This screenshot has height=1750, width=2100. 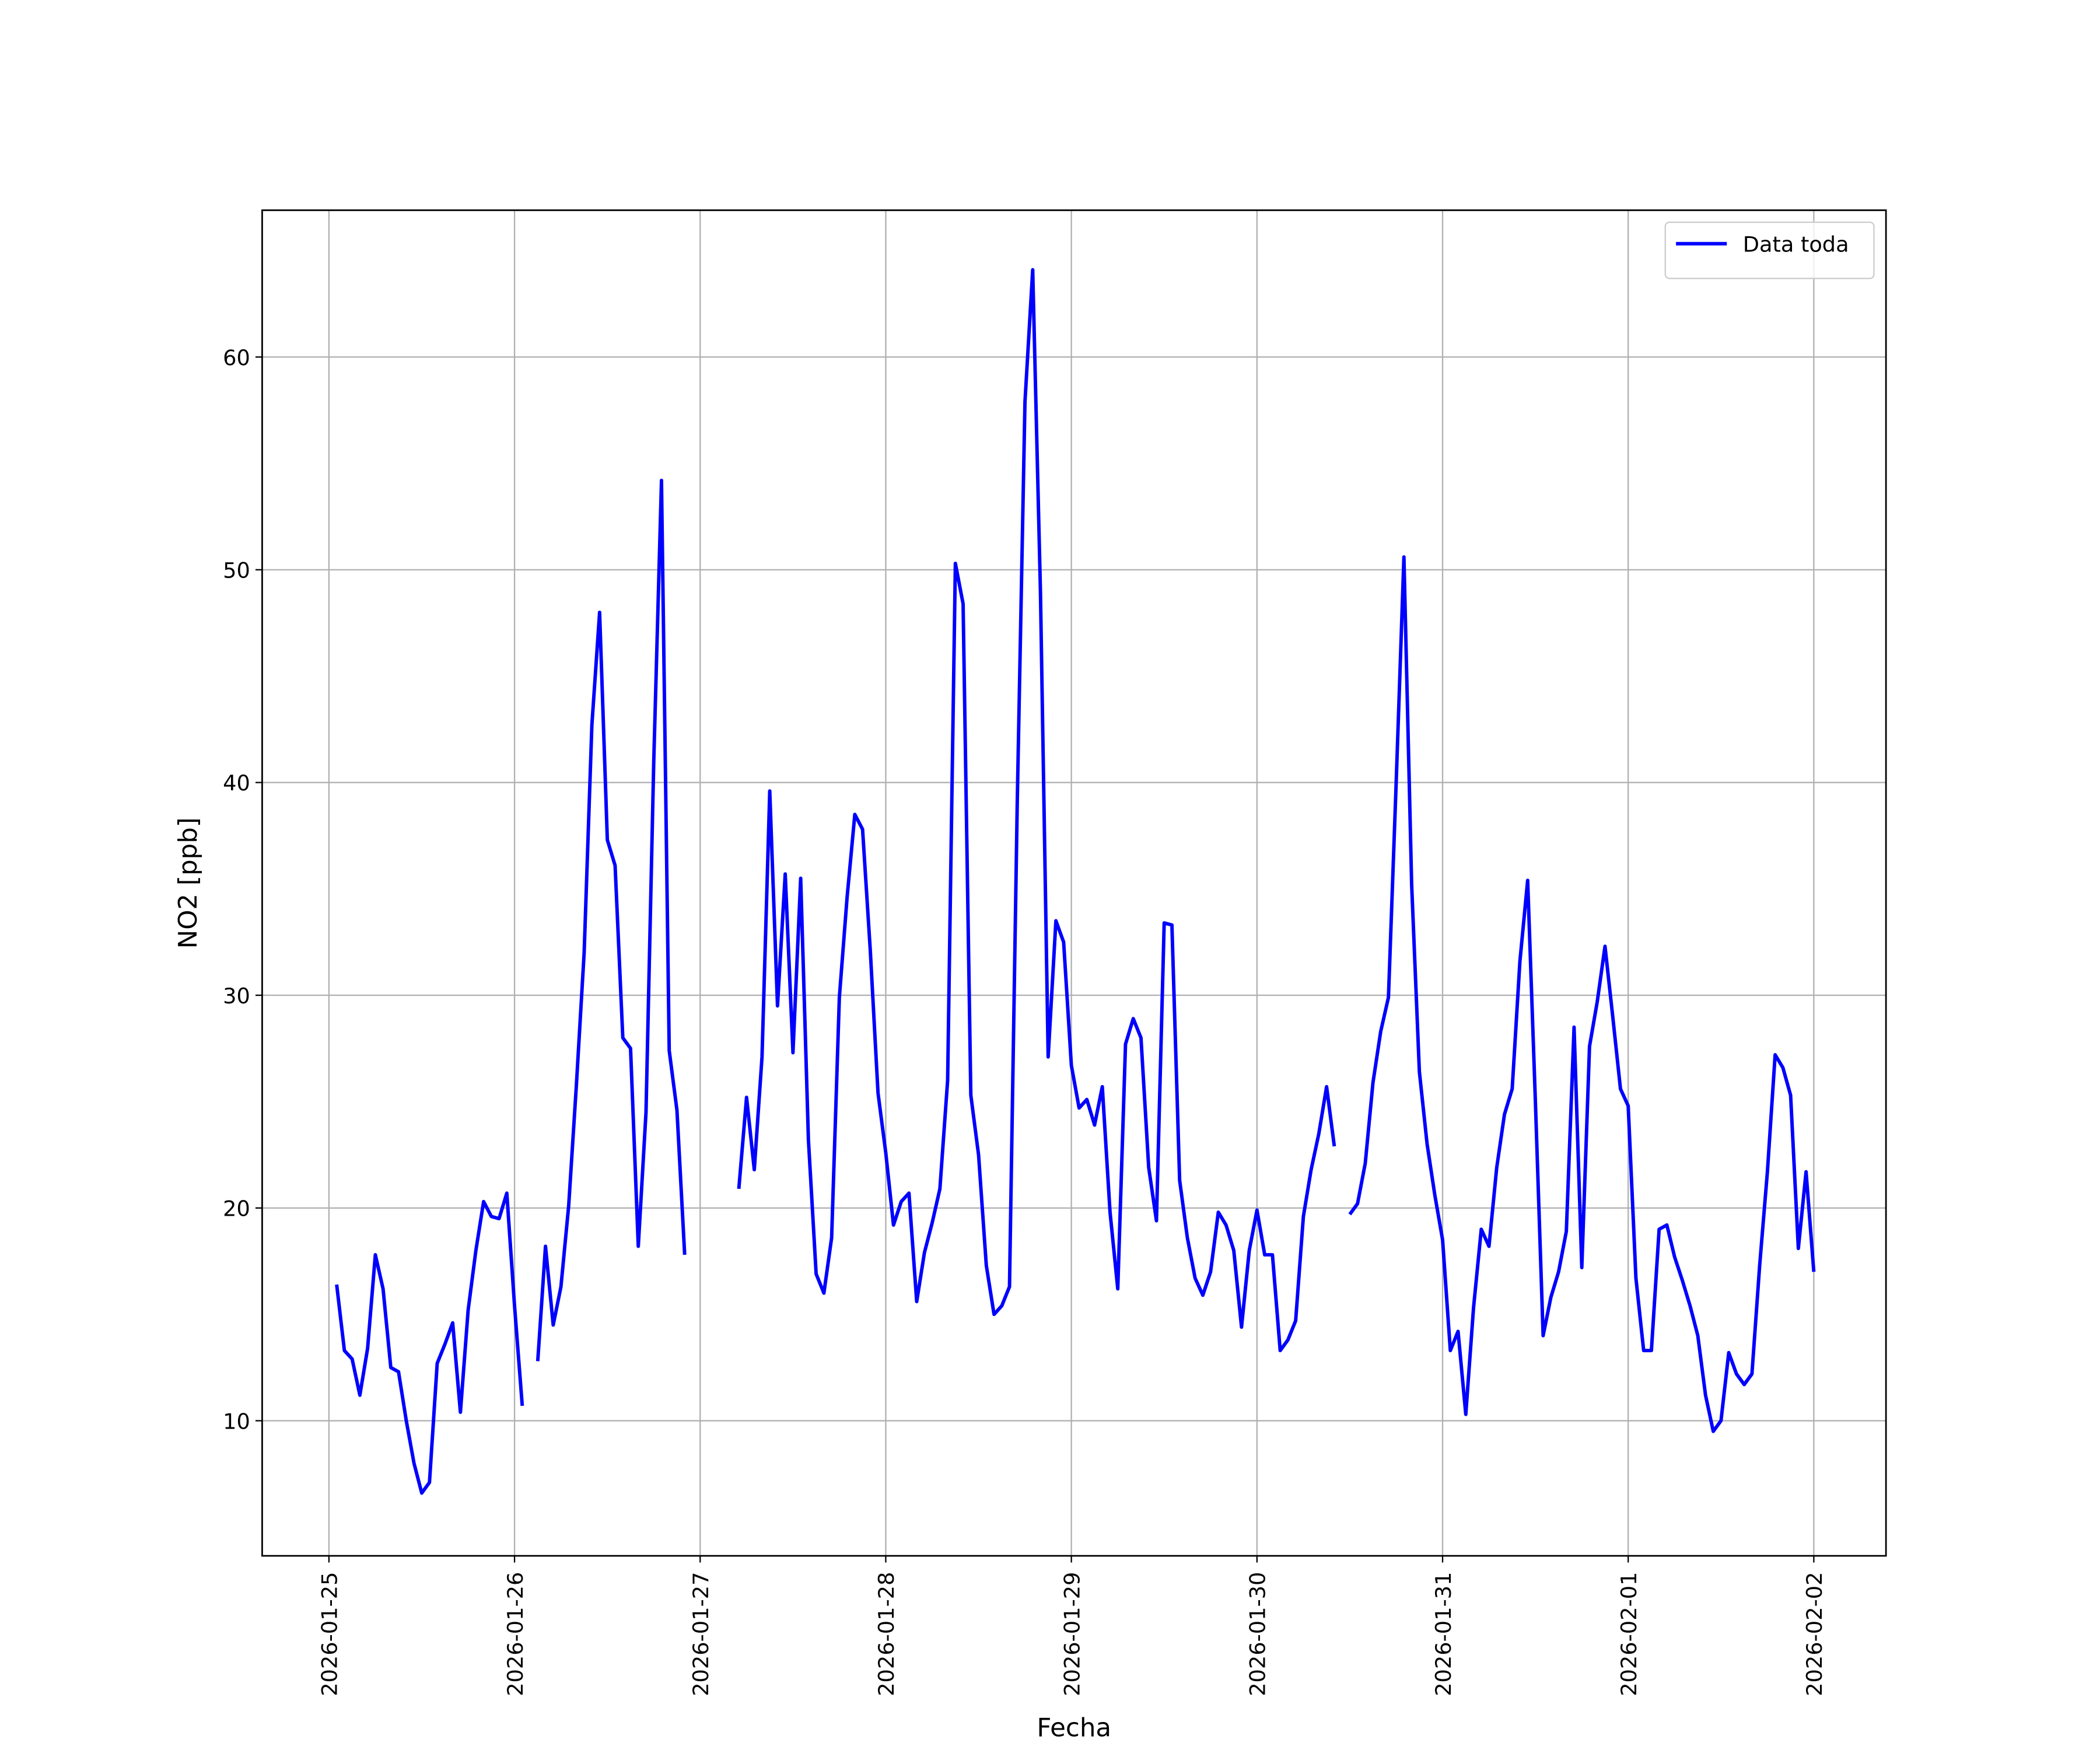 What do you see at coordinates (886, 1634) in the screenshot?
I see `x-tick-label: 2026-01-28` at bounding box center [886, 1634].